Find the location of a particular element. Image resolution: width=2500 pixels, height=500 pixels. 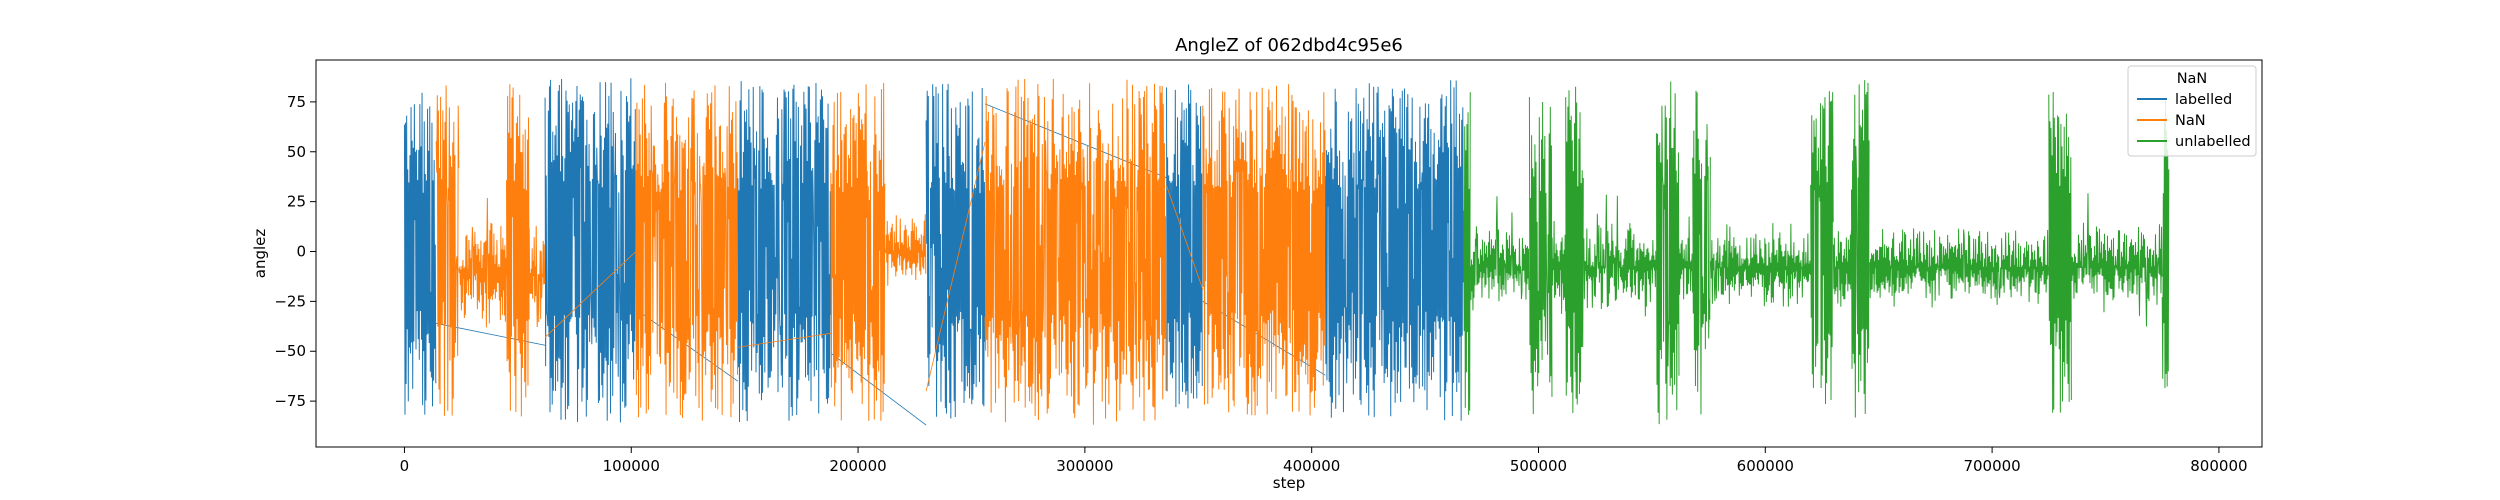

legend-label: unlabelled is located at coordinates (2213, 142).